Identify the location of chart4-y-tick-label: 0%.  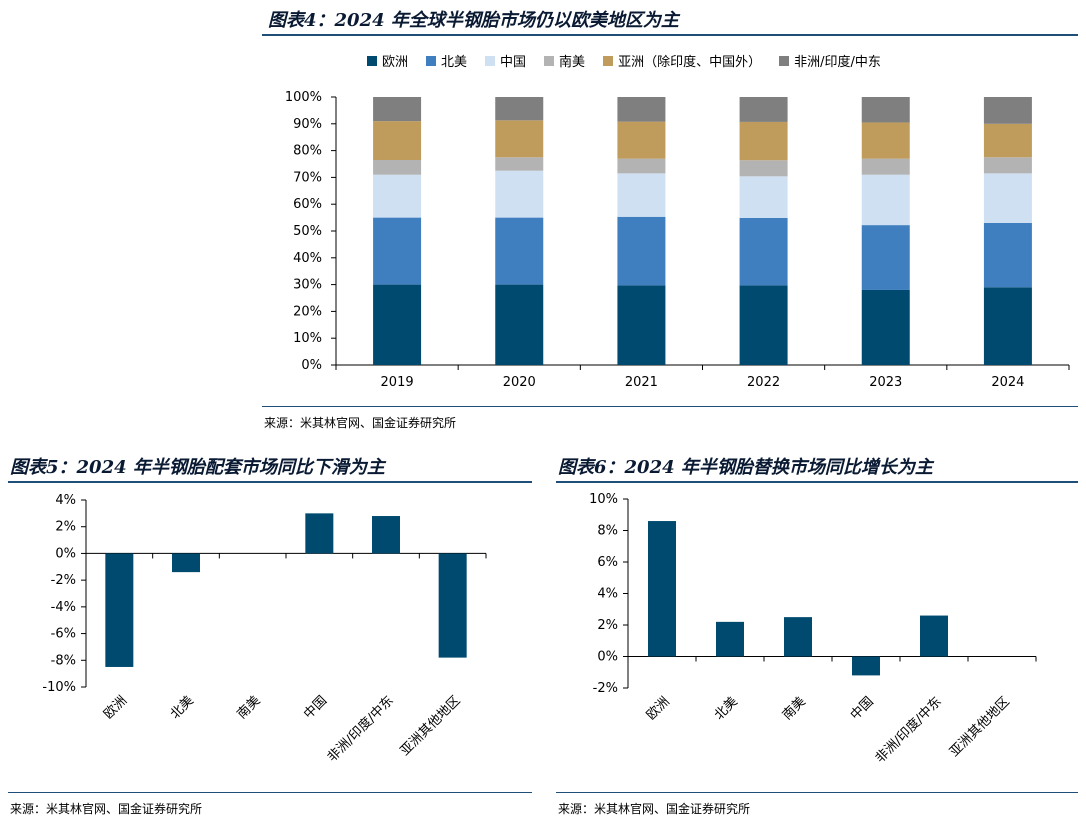
(311, 365).